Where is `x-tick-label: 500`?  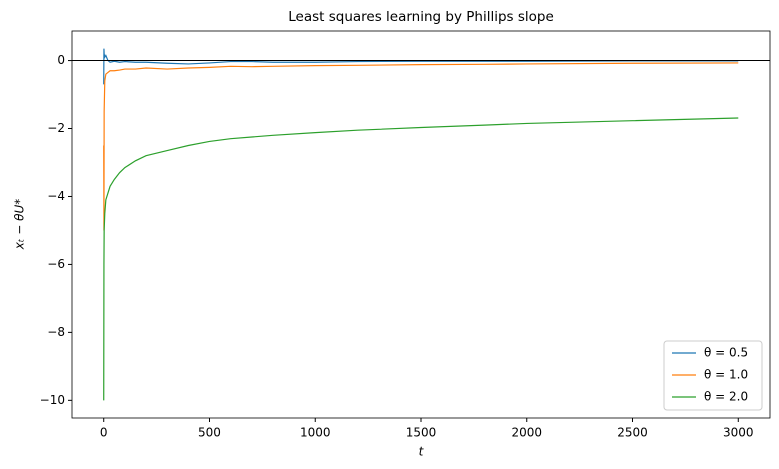
x-tick-label: 500 is located at coordinates (209, 433).